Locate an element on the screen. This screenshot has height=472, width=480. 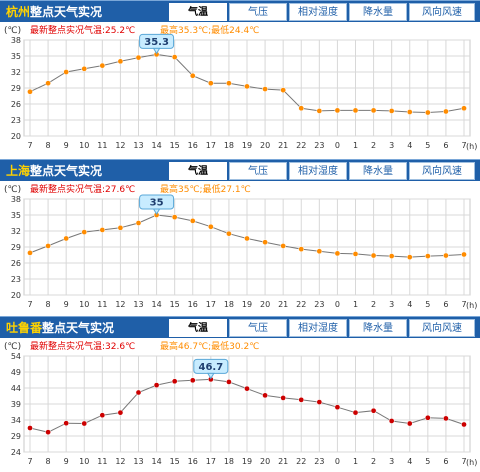
y-tick-label: 49 is located at coordinates (16, 372).